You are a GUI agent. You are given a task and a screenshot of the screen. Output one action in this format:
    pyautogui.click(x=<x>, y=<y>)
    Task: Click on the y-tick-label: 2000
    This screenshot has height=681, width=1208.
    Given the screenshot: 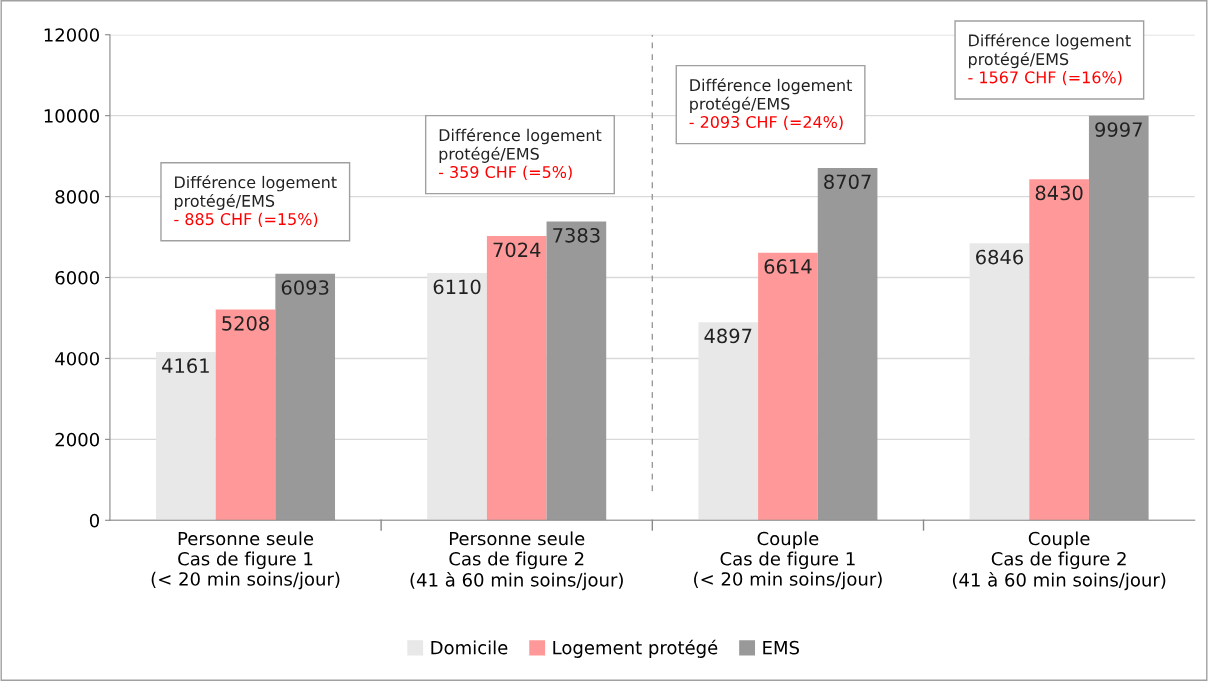 What is the action you would take?
    pyautogui.click(x=77, y=439)
    